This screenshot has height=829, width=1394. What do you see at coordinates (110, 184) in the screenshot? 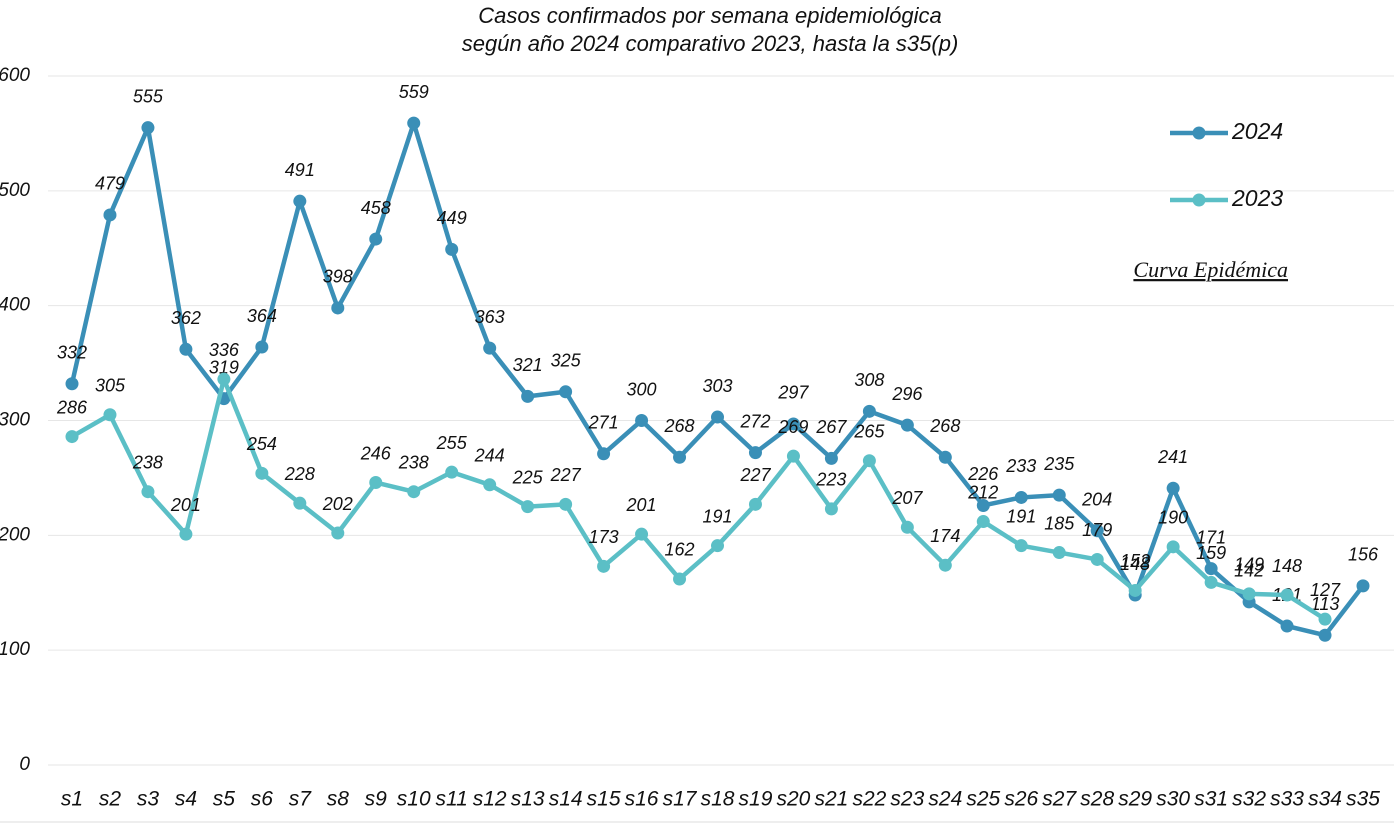
I see `data-label: 479` at bounding box center [110, 184].